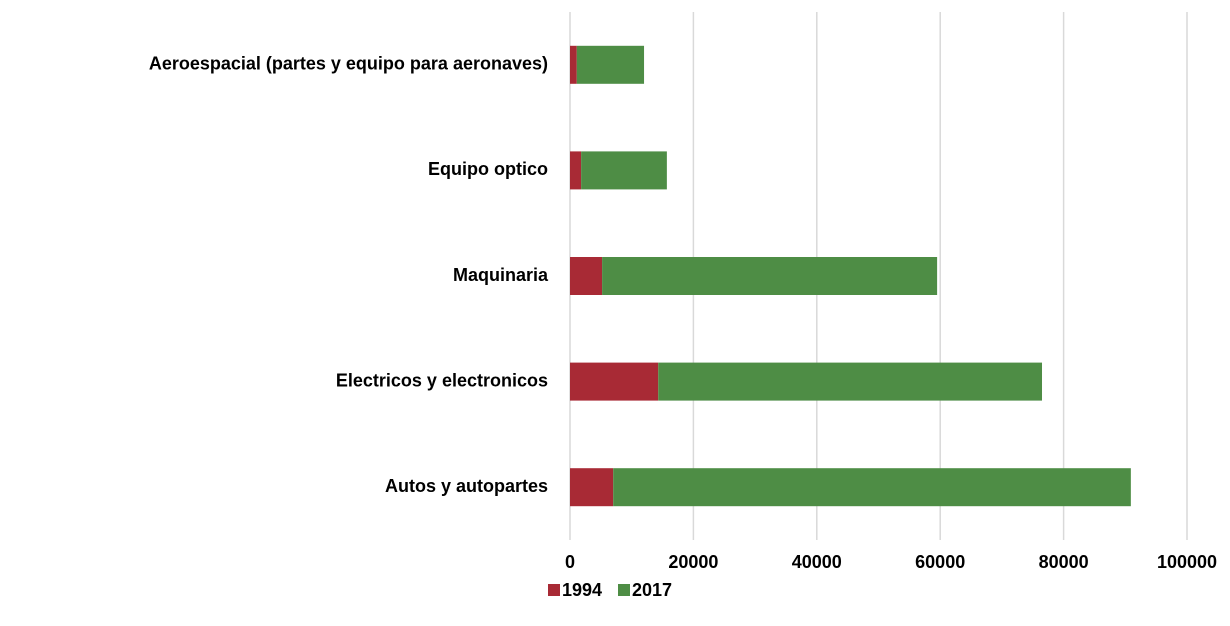 This screenshot has width=1230, height=626. Describe the element at coordinates (466, 486) in the screenshot. I see `category-label: Autos y autopartes` at that location.